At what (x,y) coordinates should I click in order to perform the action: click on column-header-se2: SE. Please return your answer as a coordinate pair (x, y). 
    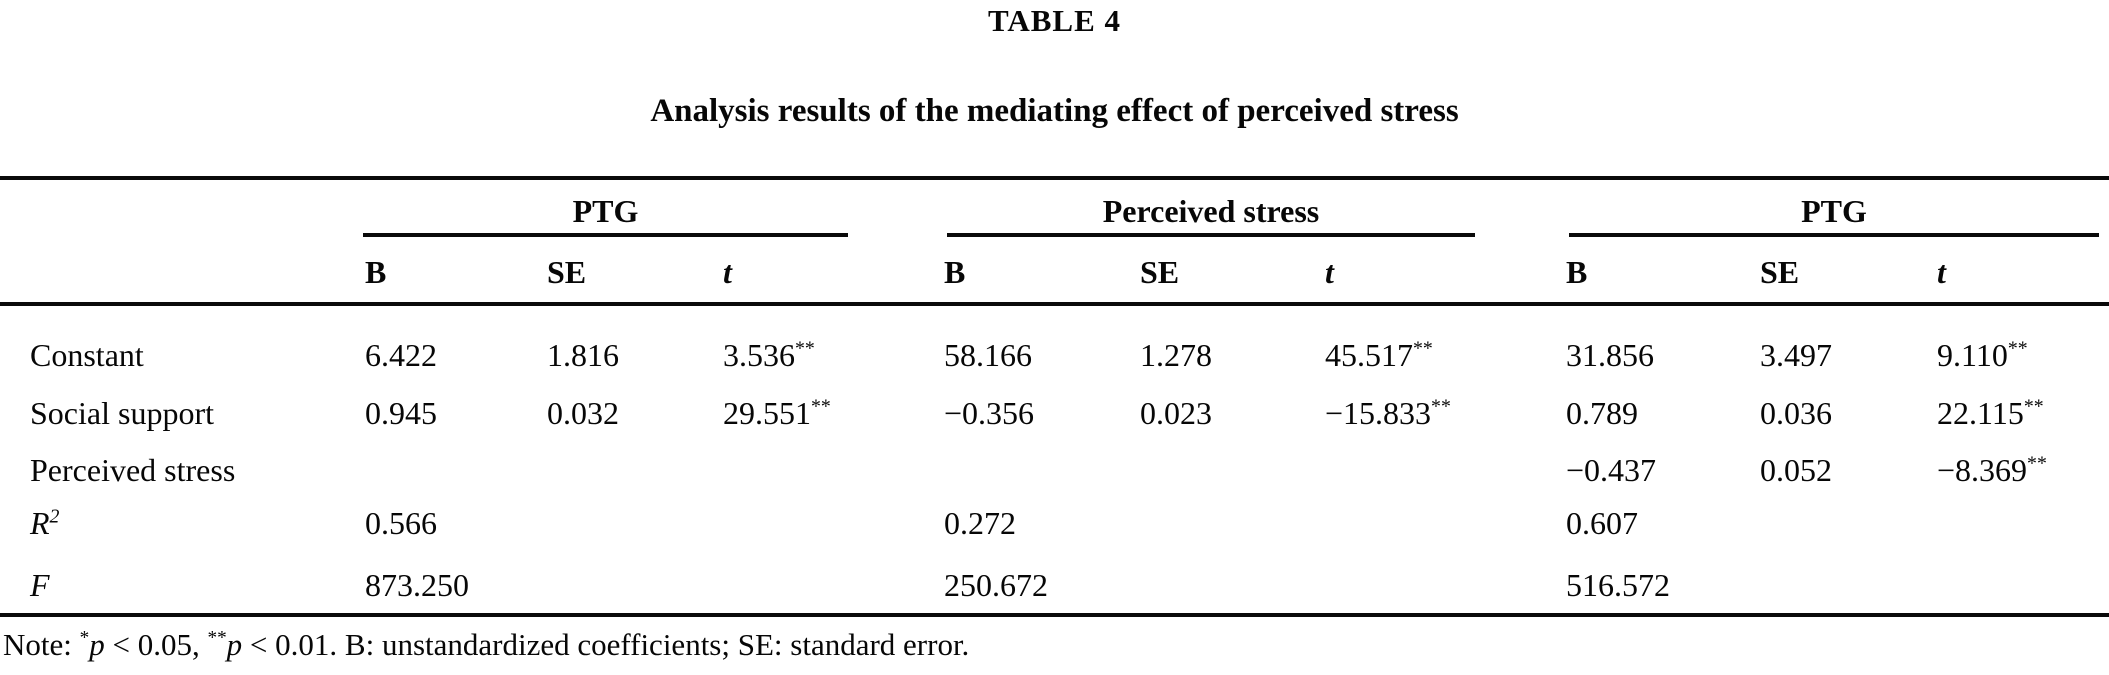
    Looking at the image, I should click on (1160, 271).